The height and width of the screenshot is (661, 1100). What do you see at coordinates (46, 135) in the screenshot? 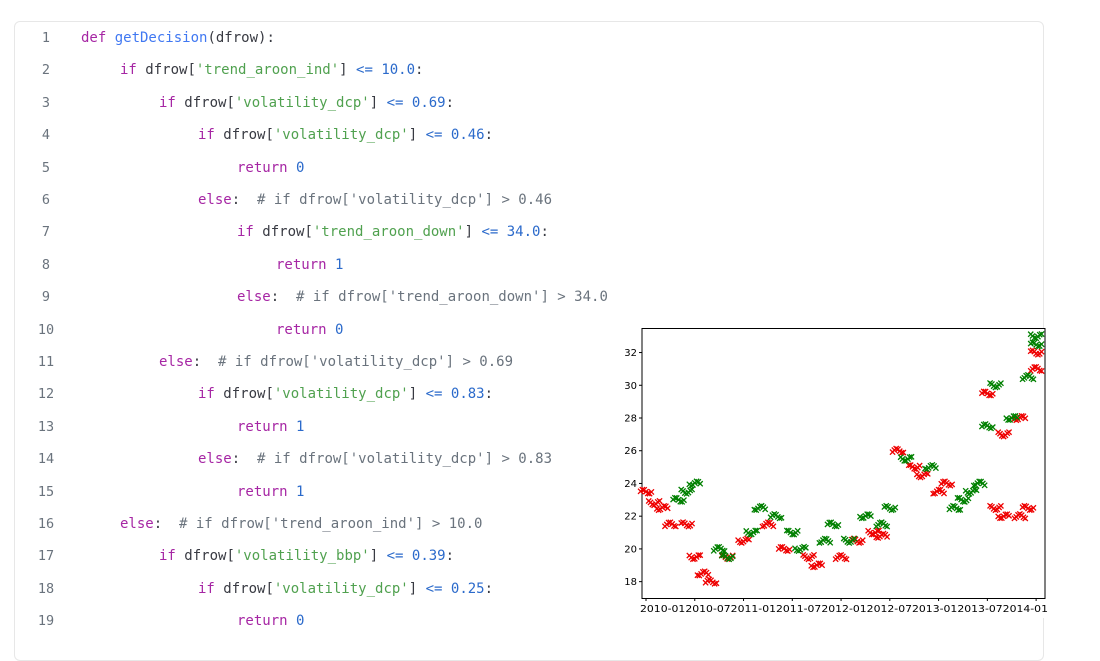
I see `line-number: 4` at bounding box center [46, 135].